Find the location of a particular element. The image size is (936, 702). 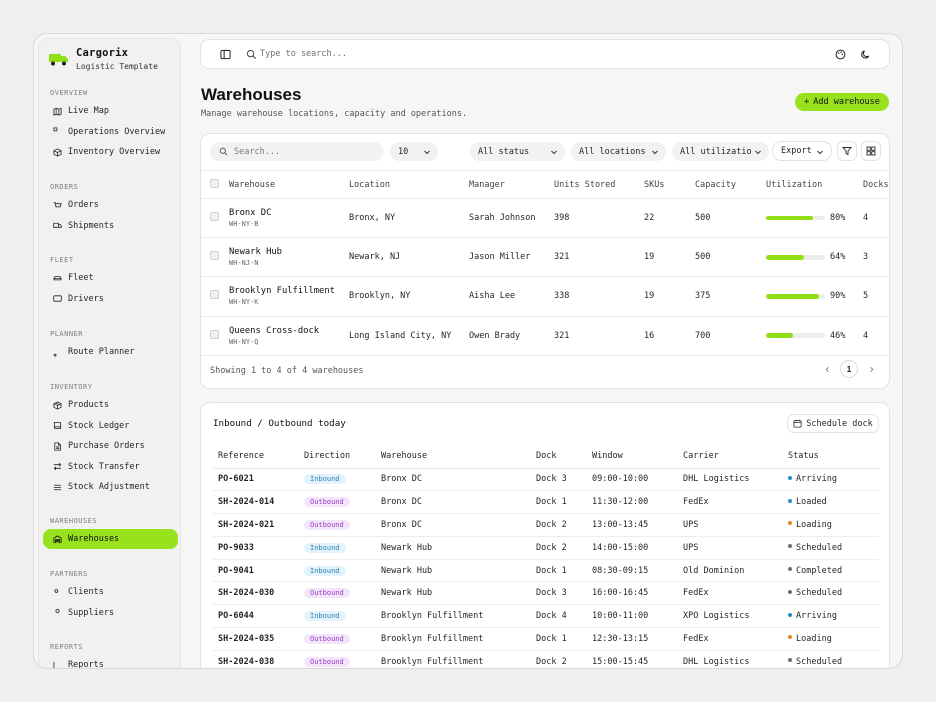

column-header: Units Stored is located at coordinates (599, 184).